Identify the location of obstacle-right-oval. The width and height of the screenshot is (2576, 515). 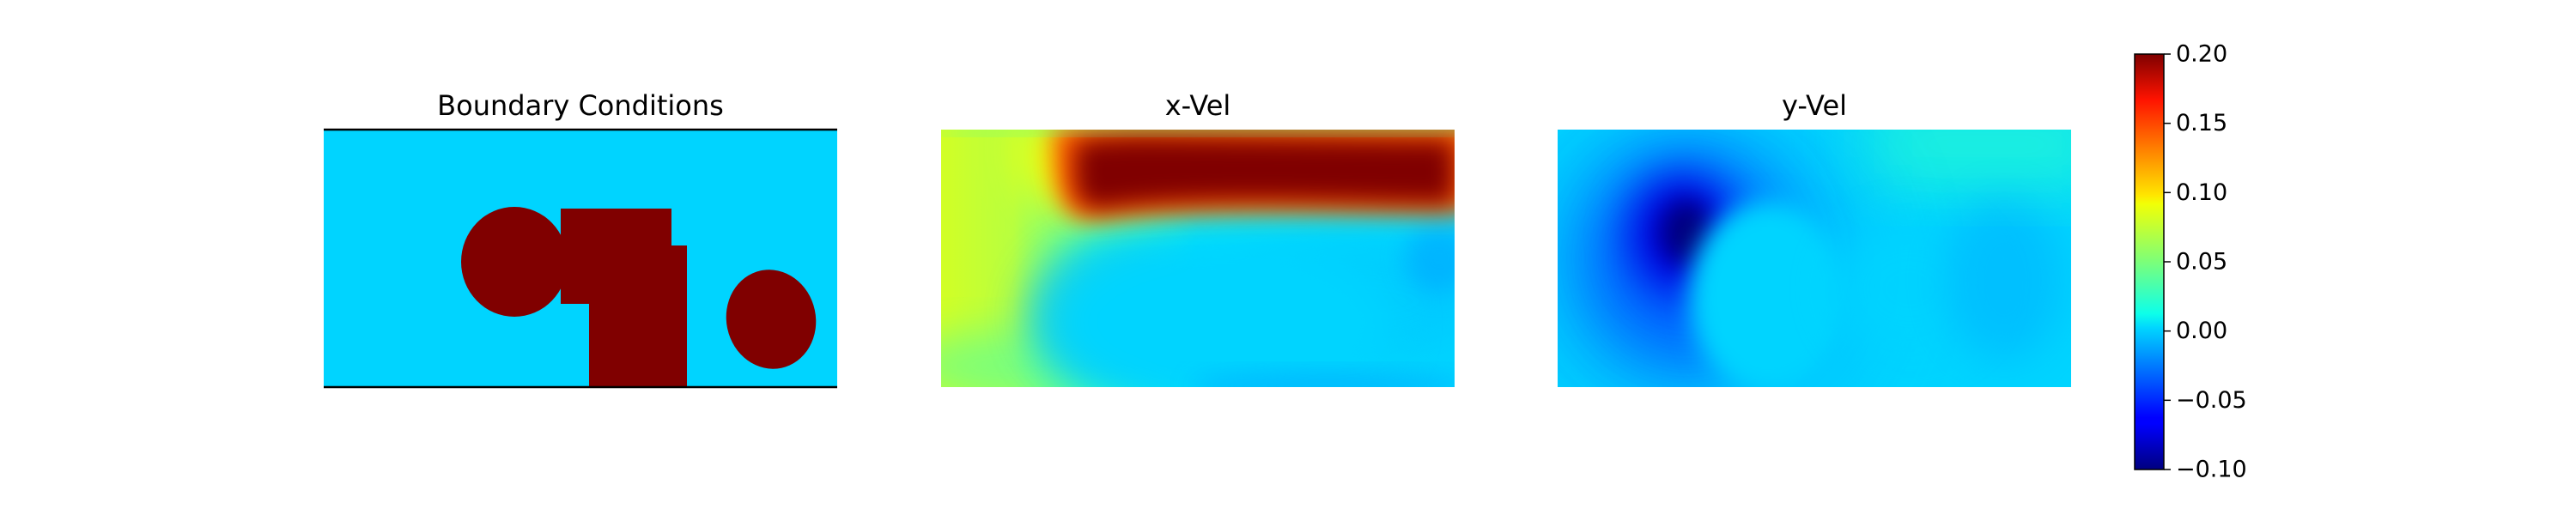
(771, 319).